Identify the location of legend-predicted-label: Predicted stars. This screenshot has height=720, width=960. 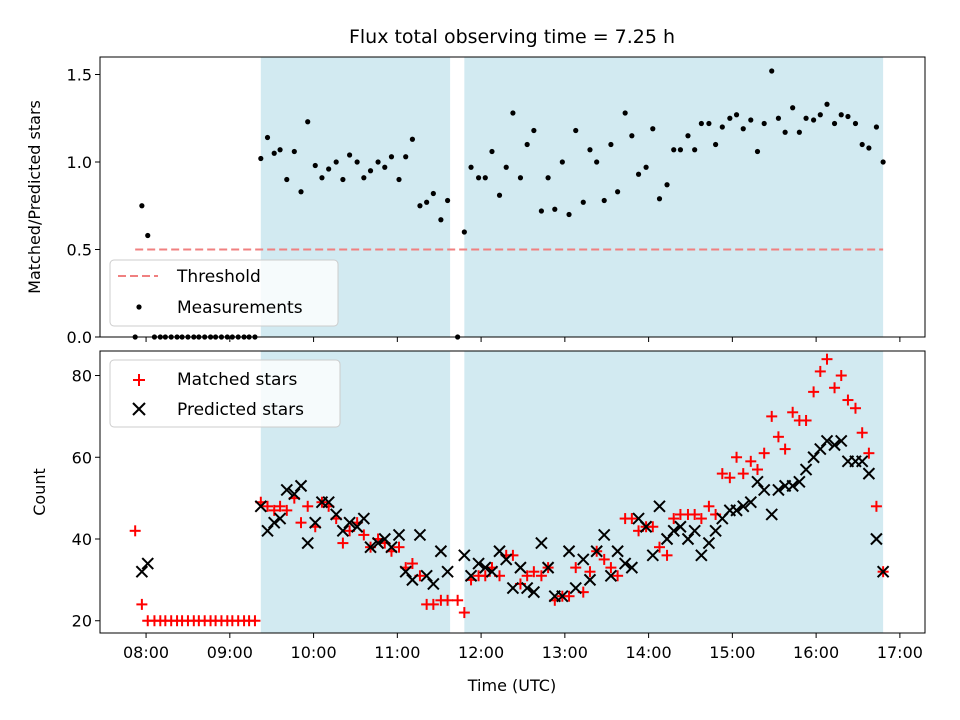
(240, 410).